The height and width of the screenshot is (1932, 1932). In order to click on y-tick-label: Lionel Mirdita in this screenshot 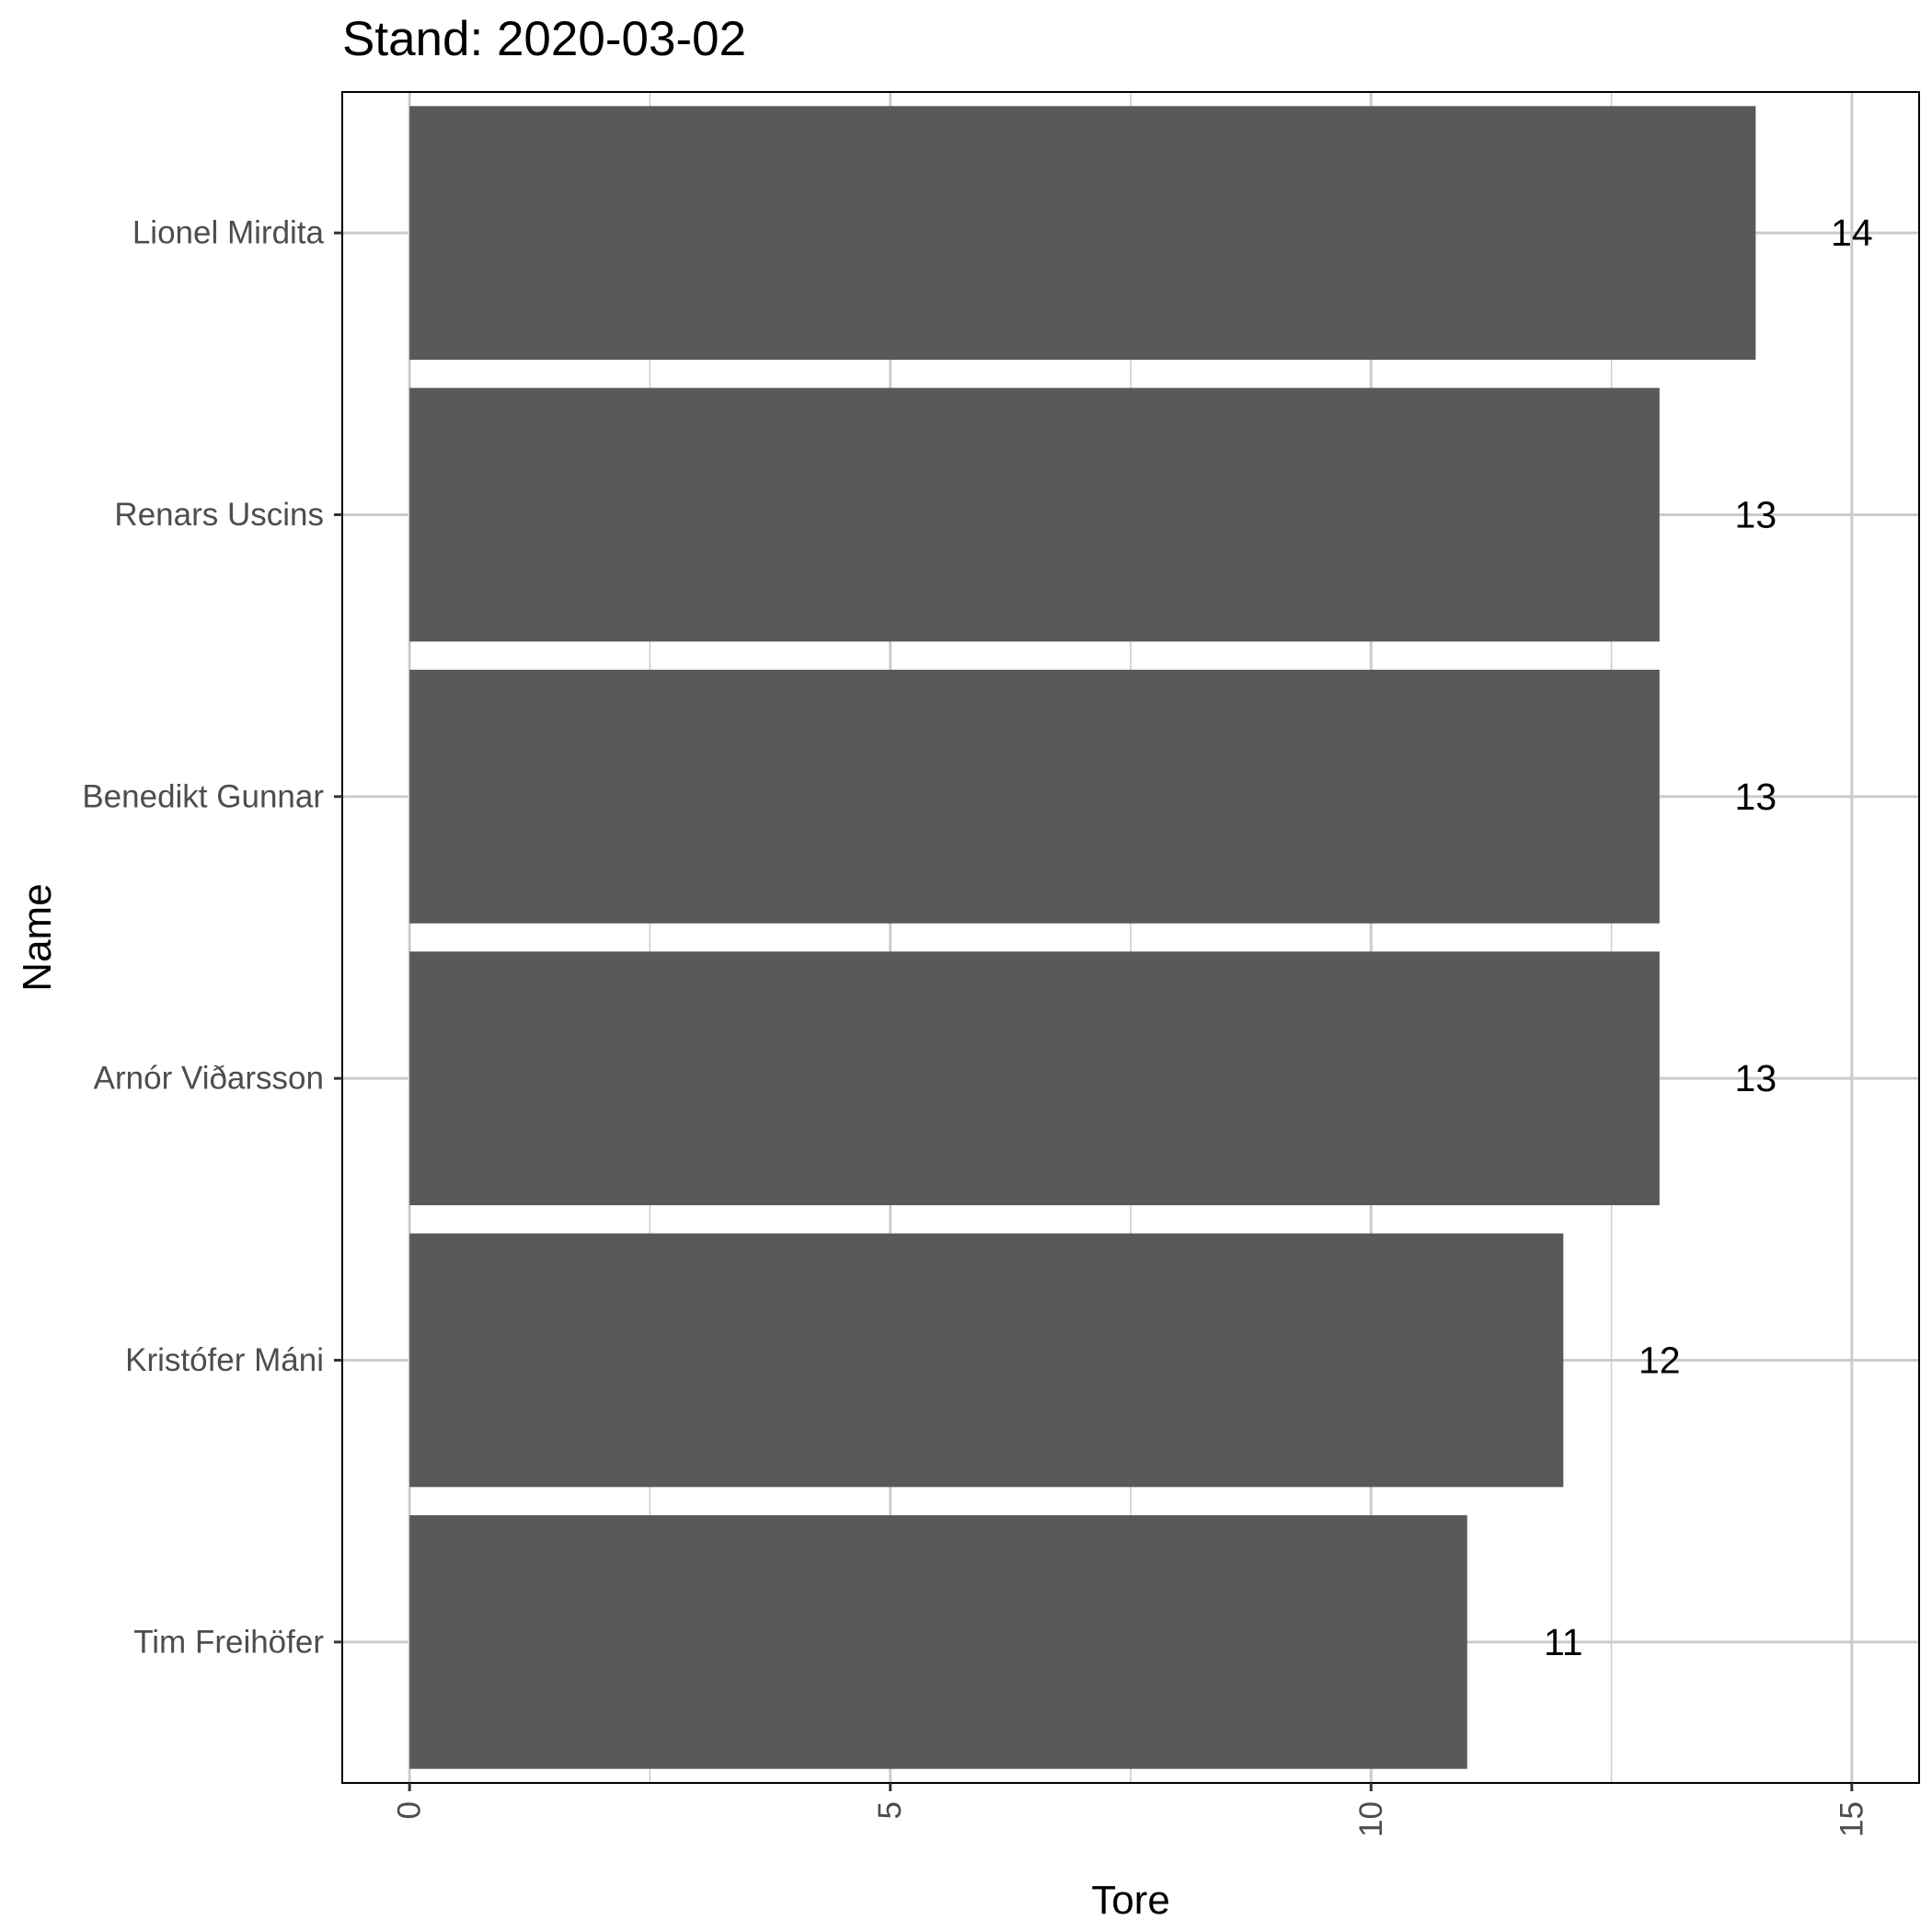, I will do `click(228, 233)`.